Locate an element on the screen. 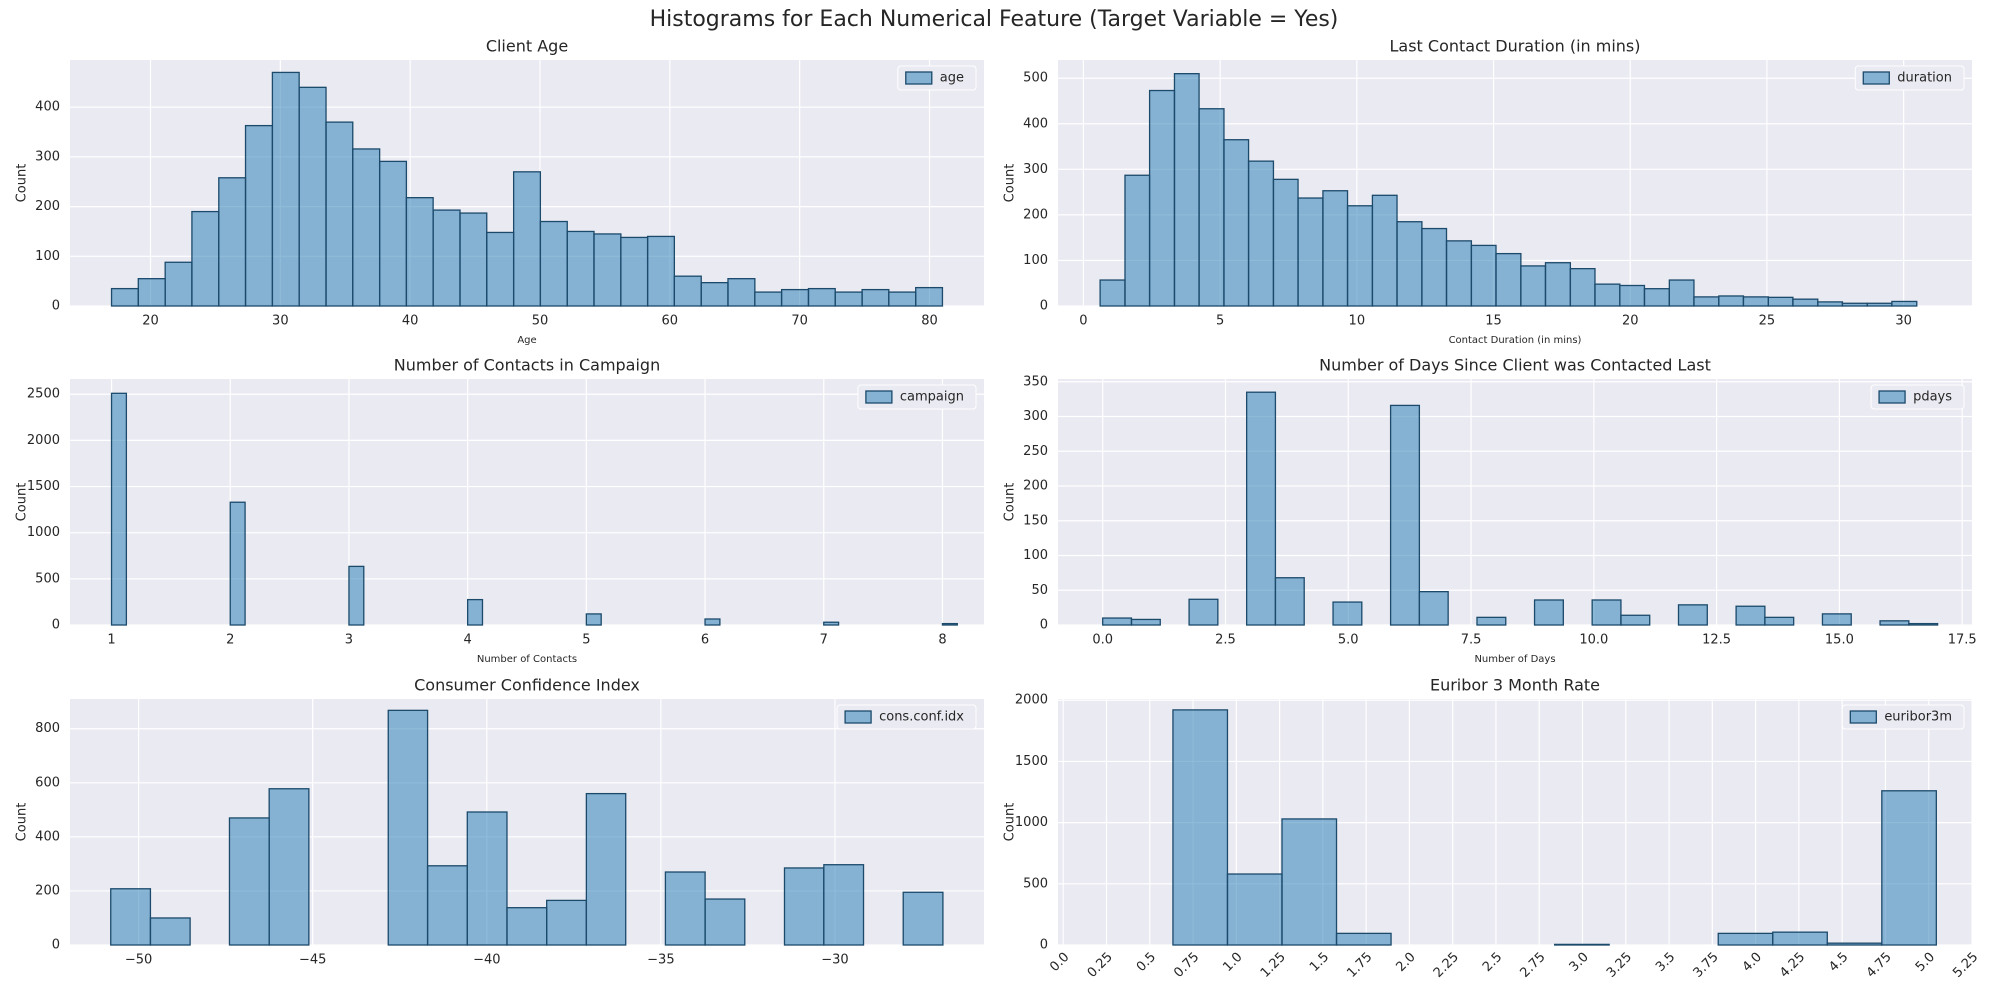  legend-frame is located at coordinates (906, 717).